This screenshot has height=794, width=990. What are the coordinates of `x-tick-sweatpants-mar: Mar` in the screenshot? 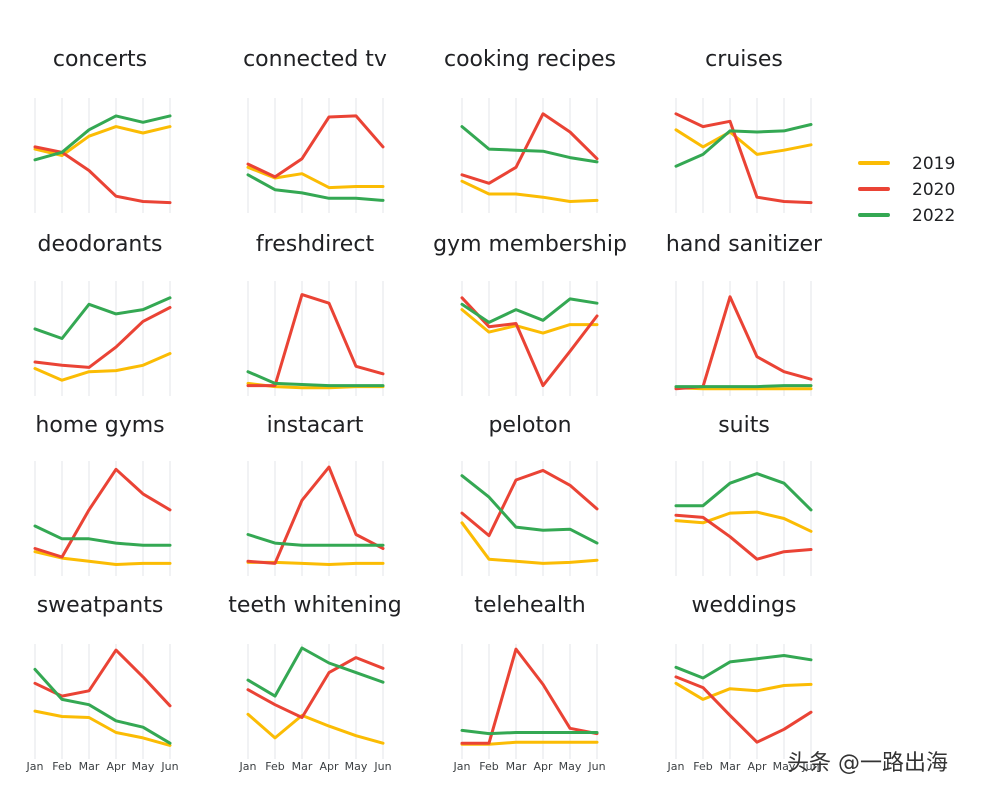 It's located at (89, 766).